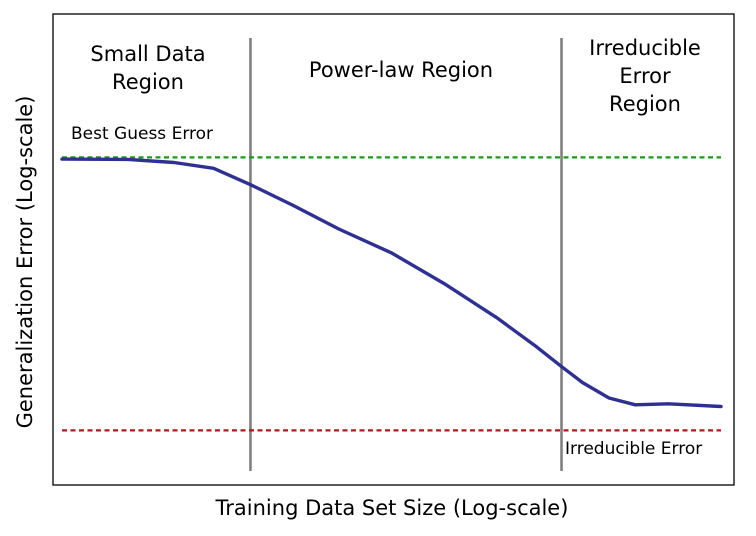 This screenshot has height=536, width=756. What do you see at coordinates (147, 54) in the screenshot?
I see `region-label-line: Small Data` at bounding box center [147, 54].